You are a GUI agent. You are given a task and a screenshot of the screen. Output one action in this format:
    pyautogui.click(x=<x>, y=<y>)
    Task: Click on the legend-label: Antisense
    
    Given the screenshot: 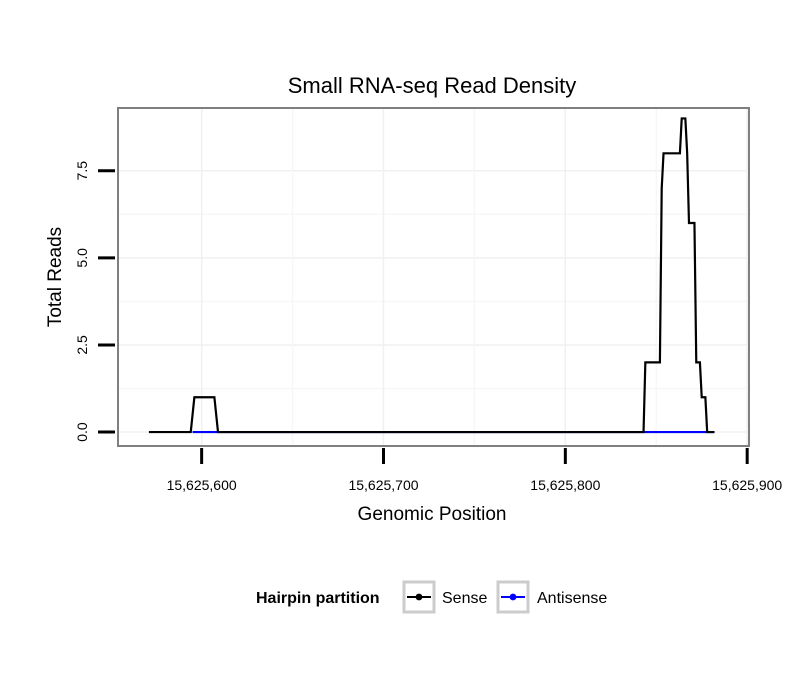 What is the action you would take?
    pyautogui.click(x=572, y=598)
    